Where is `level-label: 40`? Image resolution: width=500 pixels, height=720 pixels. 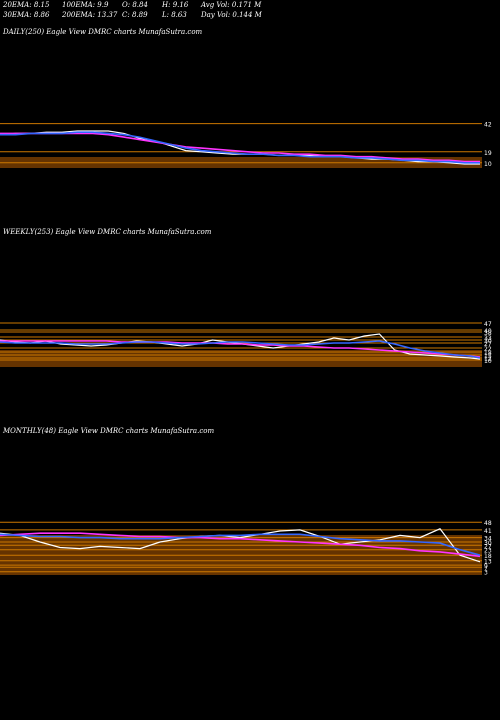
level-label: 40 is located at coordinates (488, 331).